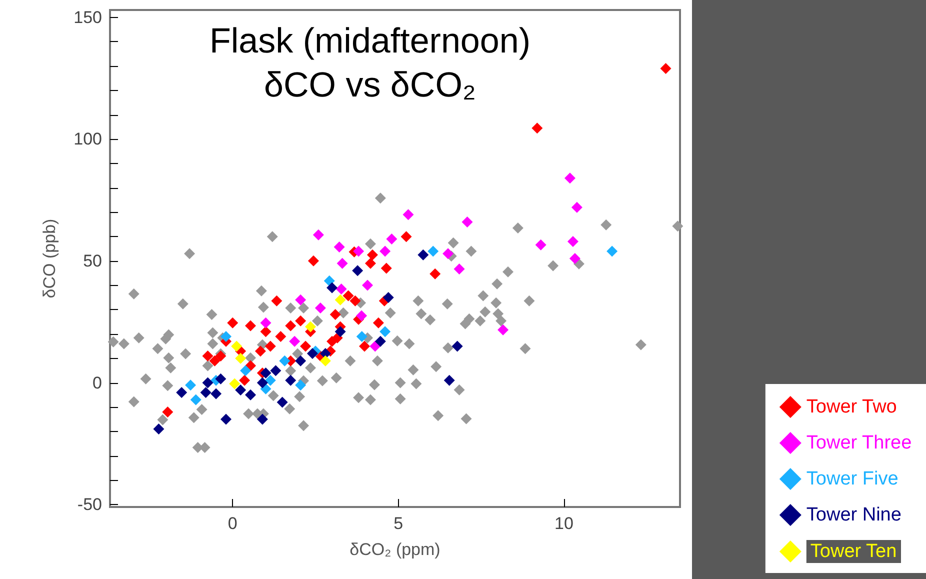  What do you see at coordinates (851, 407) in the screenshot?
I see `legend-label: Tower Two` at bounding box center [851, 407].